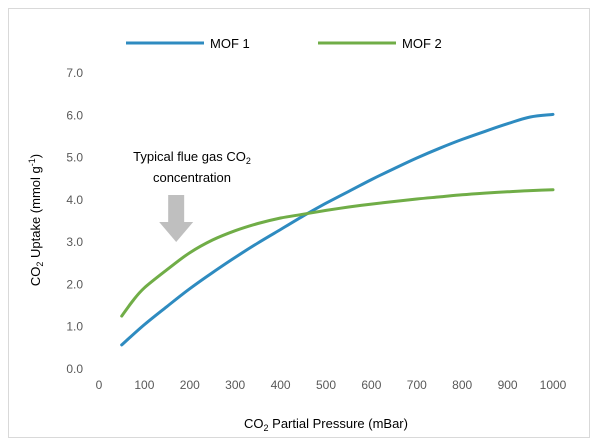 This screenshot has width=600, height=447. Describe the element at coordinates (371, 385) in the screenshot. I see `x-tick-label: 600` at that location.